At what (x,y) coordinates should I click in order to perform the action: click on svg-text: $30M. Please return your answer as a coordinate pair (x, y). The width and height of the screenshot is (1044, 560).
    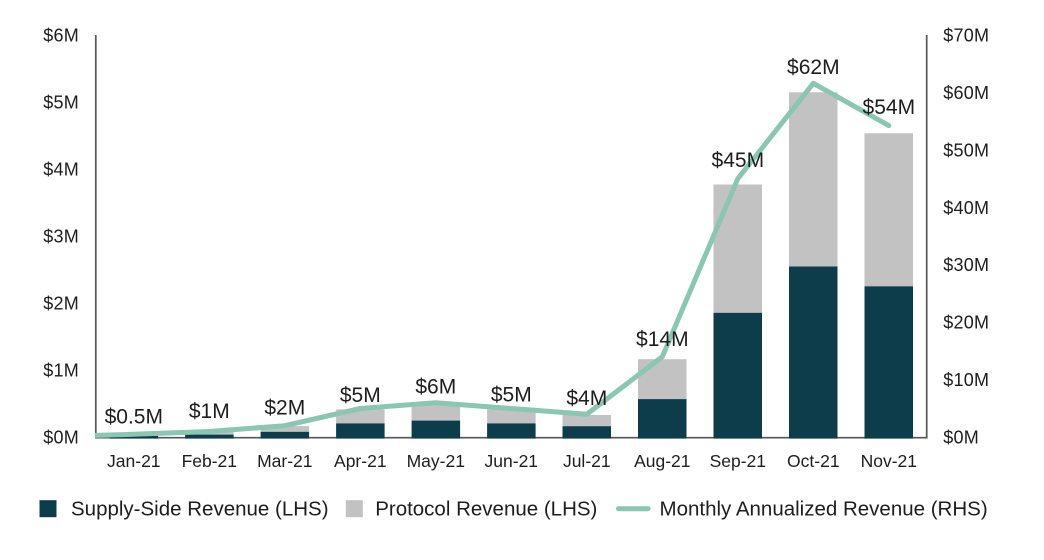
    Looking at the image, I should click on (966, 265).